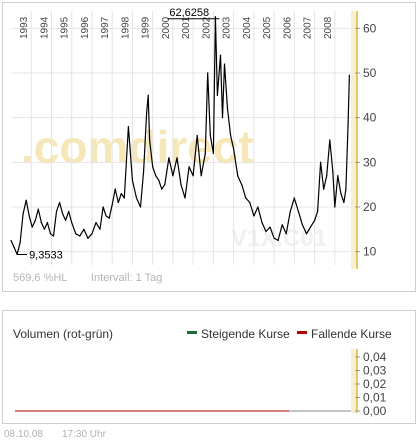 Image resolution: width=417 pixels, height=443 pixels. What do you see at coordinates (40, 278) in the screenshot?
I see `pct-info: 569,6 %HL` at bounding box center [40, 278].